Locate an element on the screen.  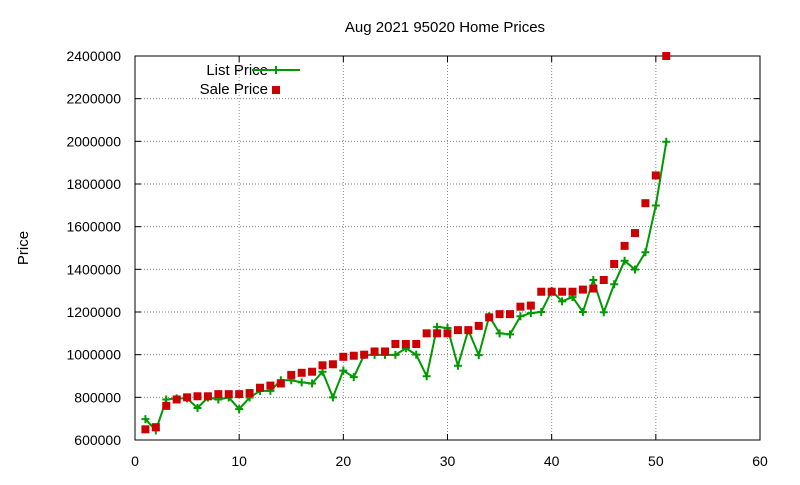
legend-list-price-label: List Price is located at coordinates (237, 70).